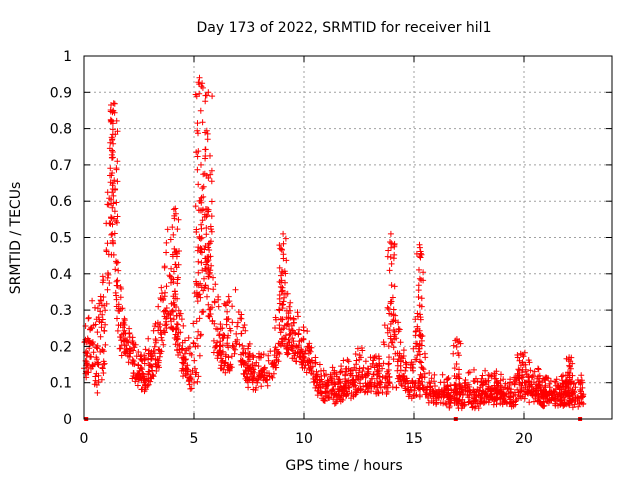 The image size is (640, 480). I want to click on y-tick-label: 0.5, so click(61, 239).